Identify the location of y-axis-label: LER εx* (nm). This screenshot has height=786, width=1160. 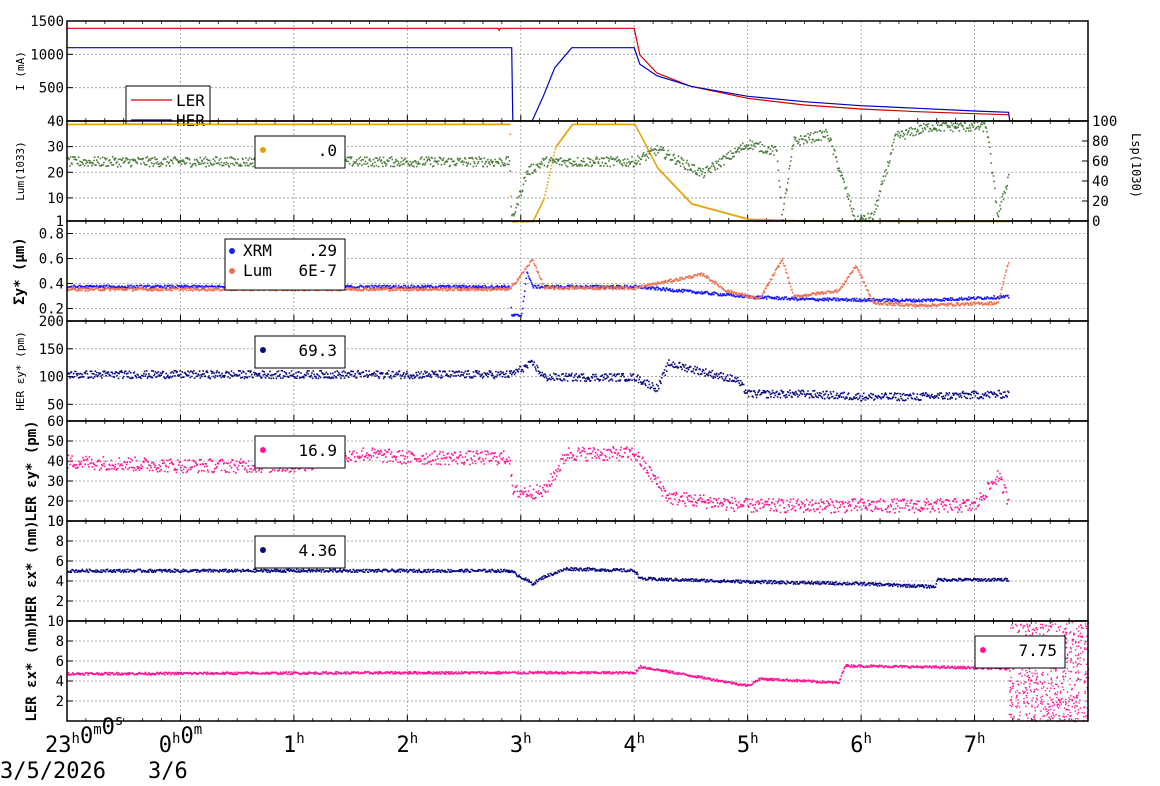
(32, 670).